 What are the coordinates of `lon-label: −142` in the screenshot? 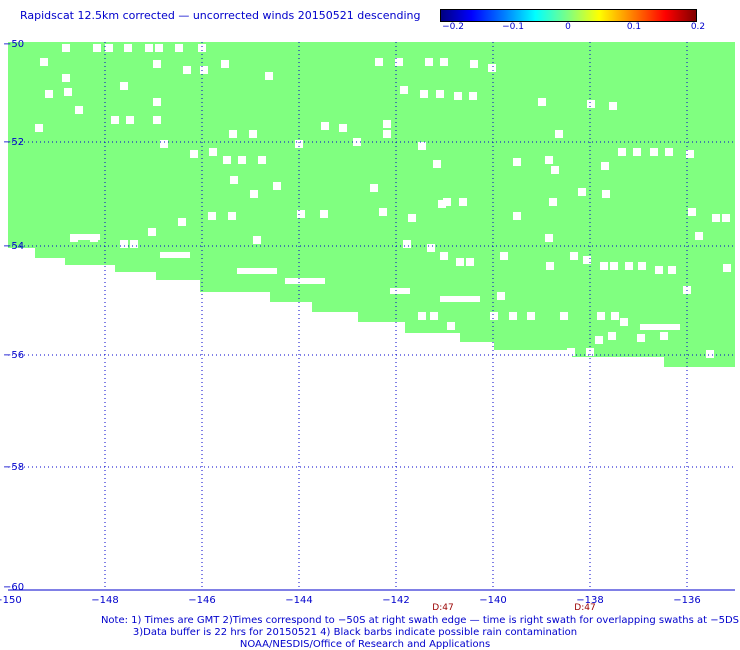 It's located at (395, 600).